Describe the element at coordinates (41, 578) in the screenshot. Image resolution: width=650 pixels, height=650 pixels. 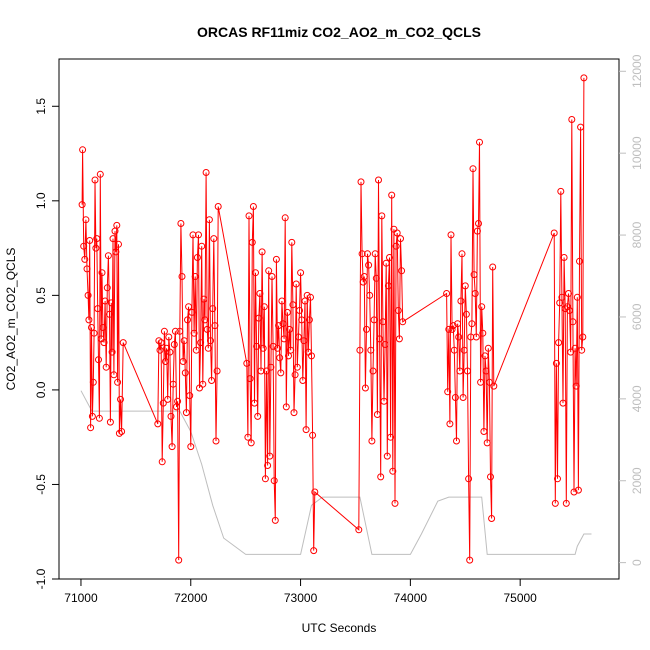
I see `y-tick-label: -1.0` at that location.